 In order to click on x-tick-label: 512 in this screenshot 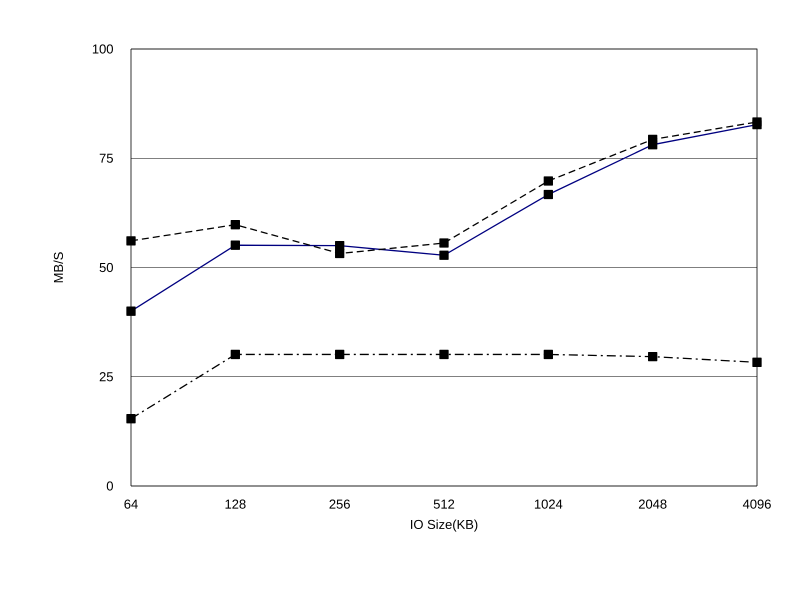, I will do `click(444, 504)`.